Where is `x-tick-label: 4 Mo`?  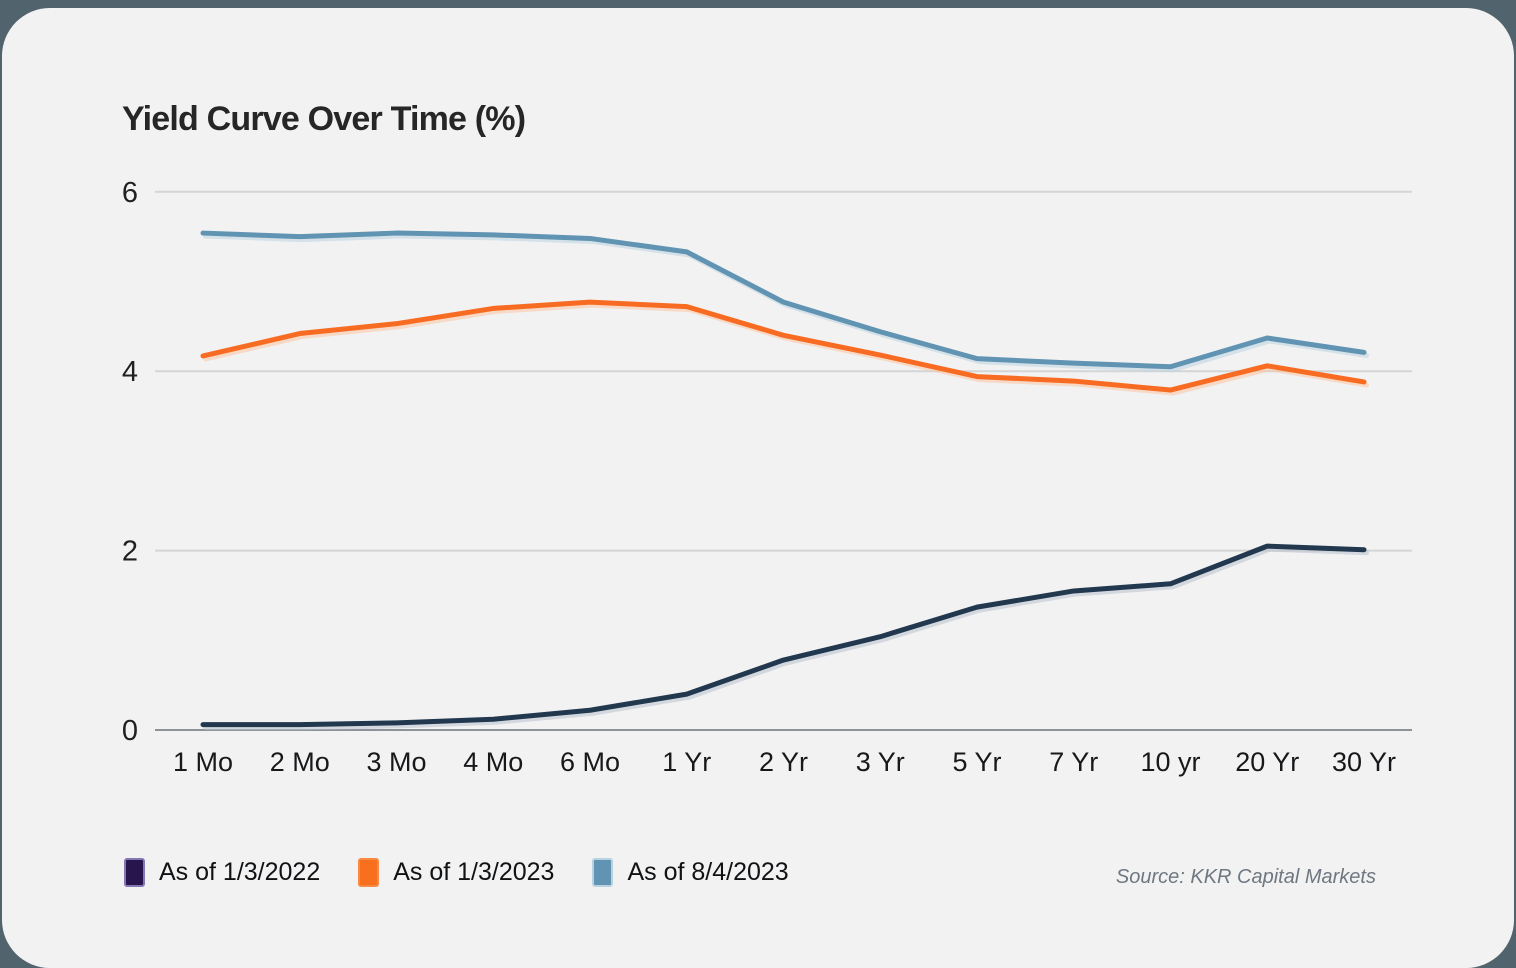
x-tick-label: 4 Mo is located at coordinates (493, 762).